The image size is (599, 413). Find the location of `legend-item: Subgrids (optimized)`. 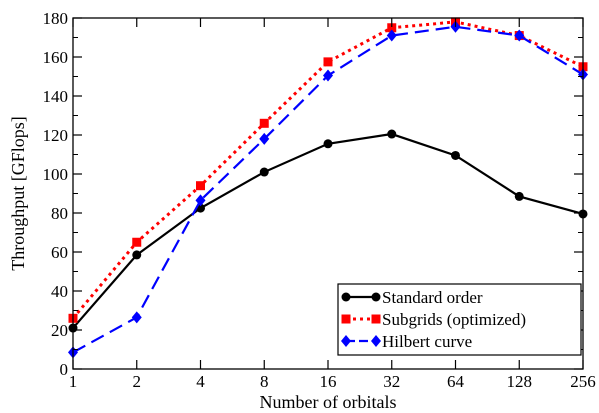

legend-item: Subgrids (optimized) is located at coordinates (433, 319).